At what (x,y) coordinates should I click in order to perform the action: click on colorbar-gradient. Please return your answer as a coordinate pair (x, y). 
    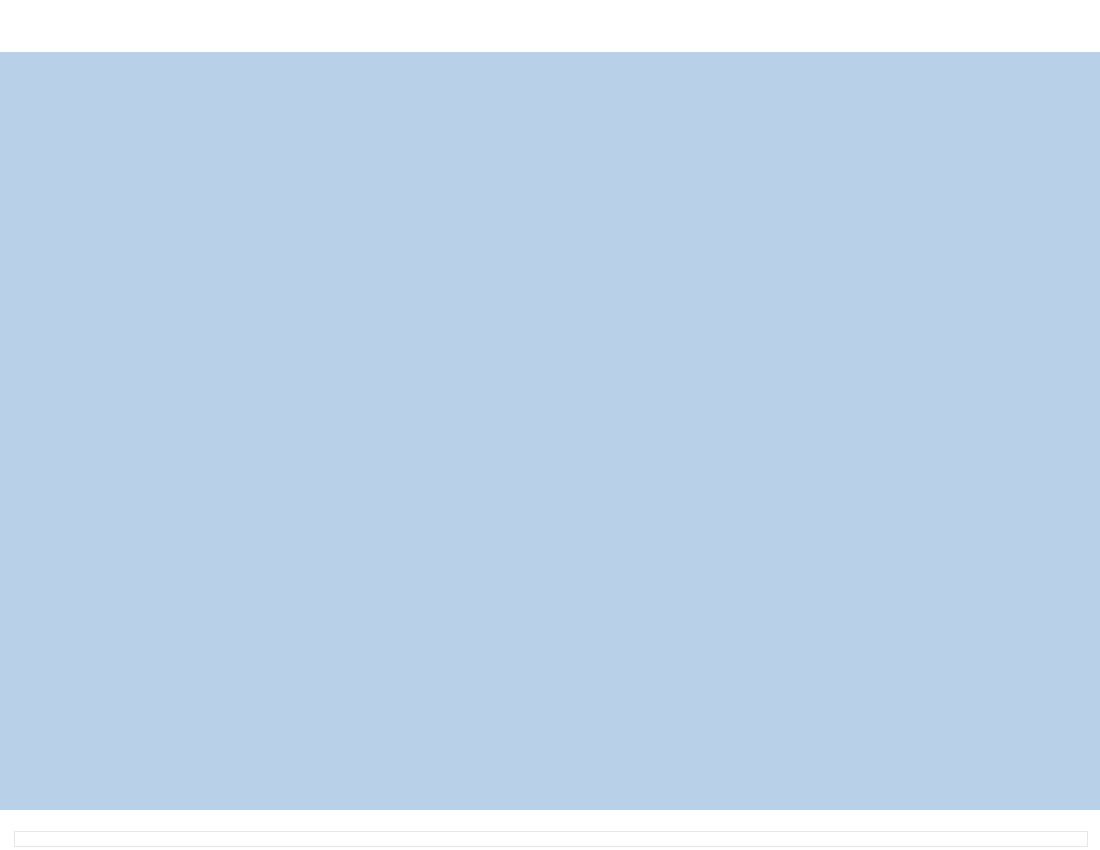
    Looking at the image, I should click on (551, 839).